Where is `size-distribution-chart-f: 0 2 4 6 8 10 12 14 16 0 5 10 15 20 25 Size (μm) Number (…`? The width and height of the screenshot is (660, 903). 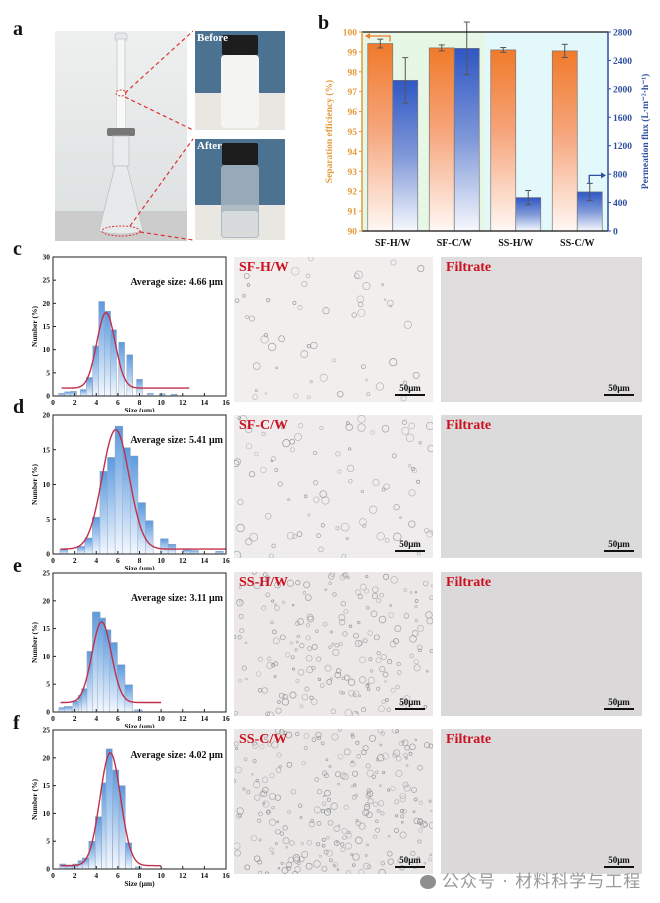 size-distribution-chart-f: 0 2 4 6 8 10 12 14 16 0 5 10 15 20 25 Size (μm) Number (… is located at coordinates (130, 807).